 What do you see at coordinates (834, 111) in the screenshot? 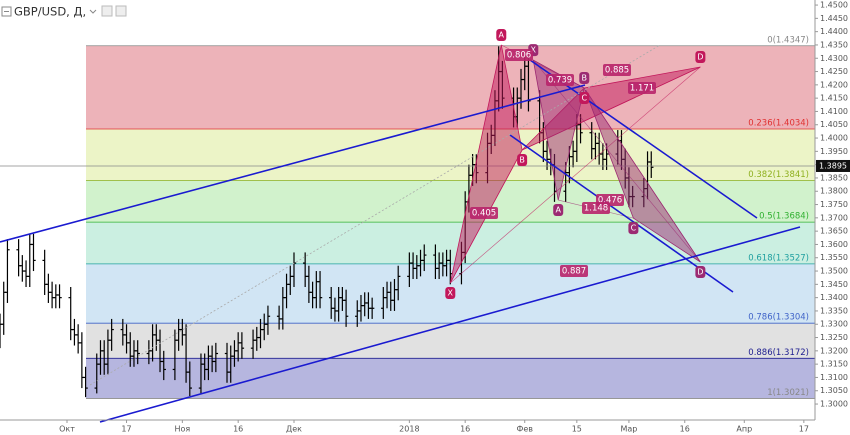
I see `y-tick-label: 1.4100` at bounding box center [834, 111].